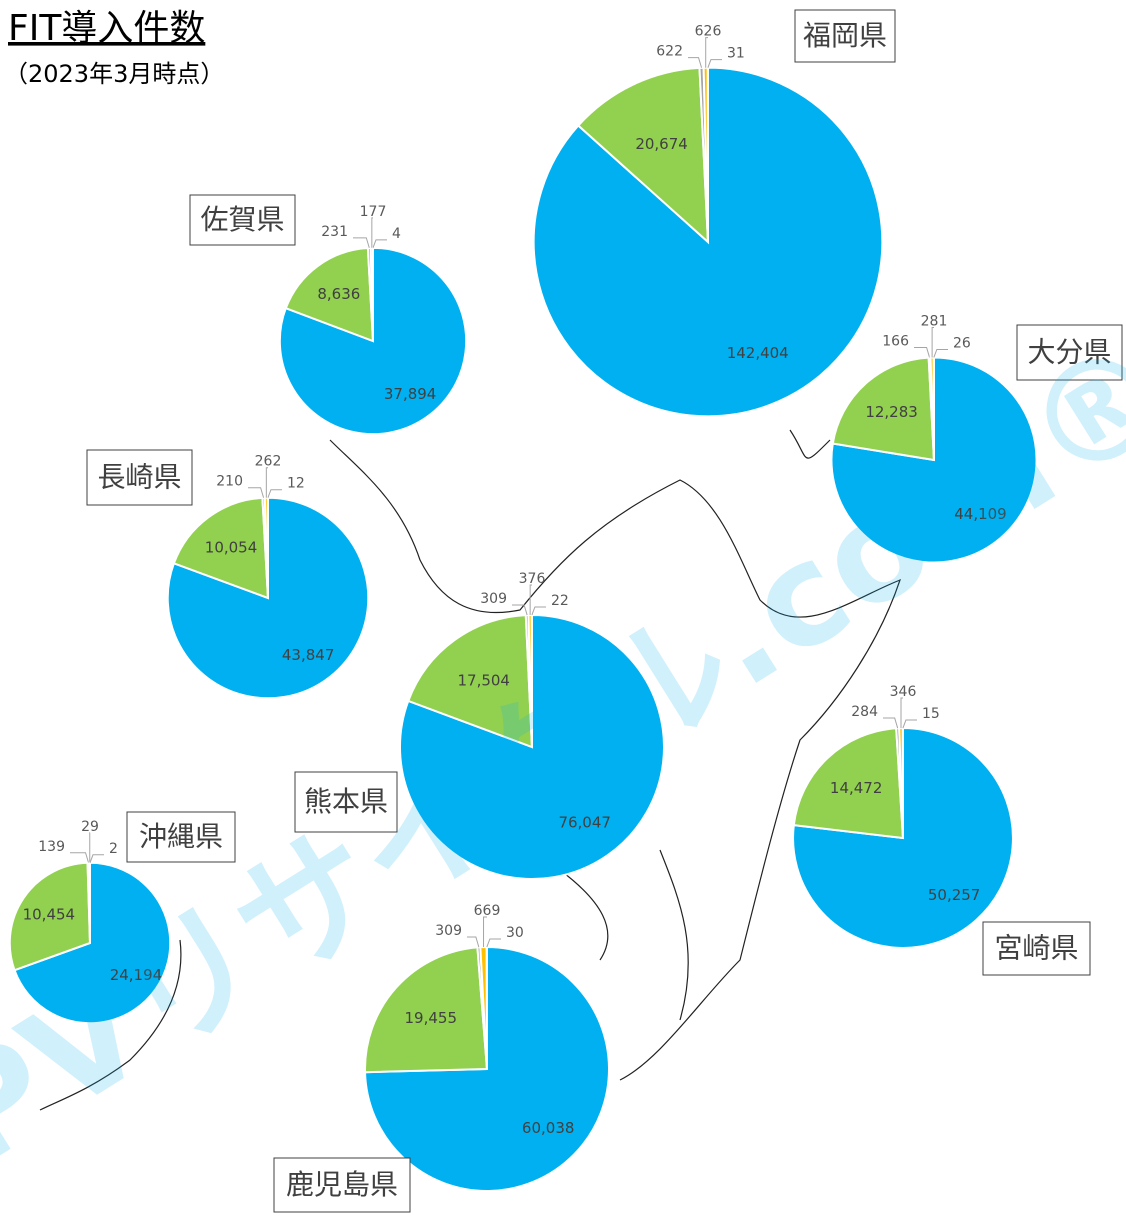  I want to click on pie-title: 沖縄県, so click(181, 836).